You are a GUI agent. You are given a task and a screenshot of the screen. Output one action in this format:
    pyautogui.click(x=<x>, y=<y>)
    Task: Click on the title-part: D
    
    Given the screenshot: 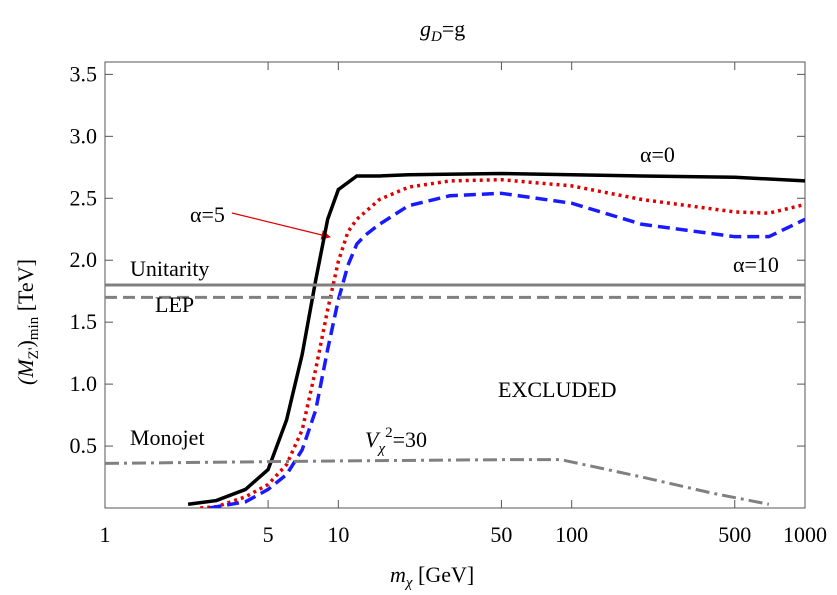 What is the action you would take?
    pyautogui.click(x=436, y=37)
    